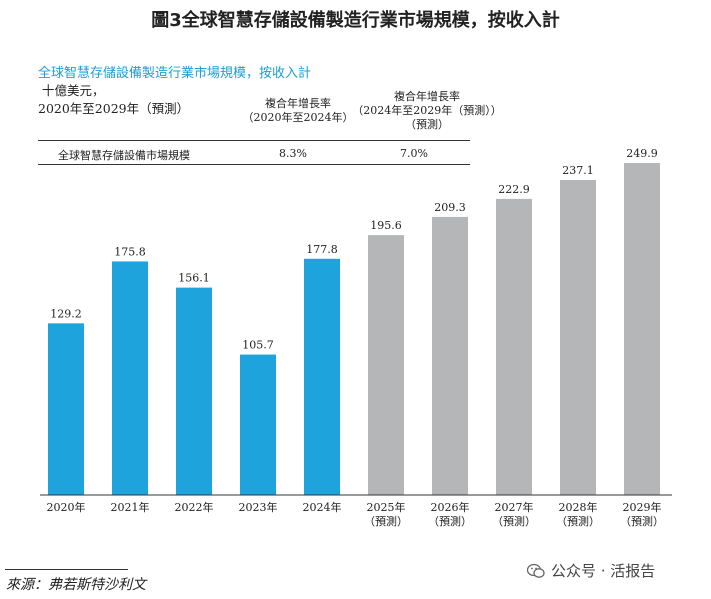  What do you see at coordinates (578, 338) in the screenshot?
I see `bar-2028年` at bounding box center [578, 338].